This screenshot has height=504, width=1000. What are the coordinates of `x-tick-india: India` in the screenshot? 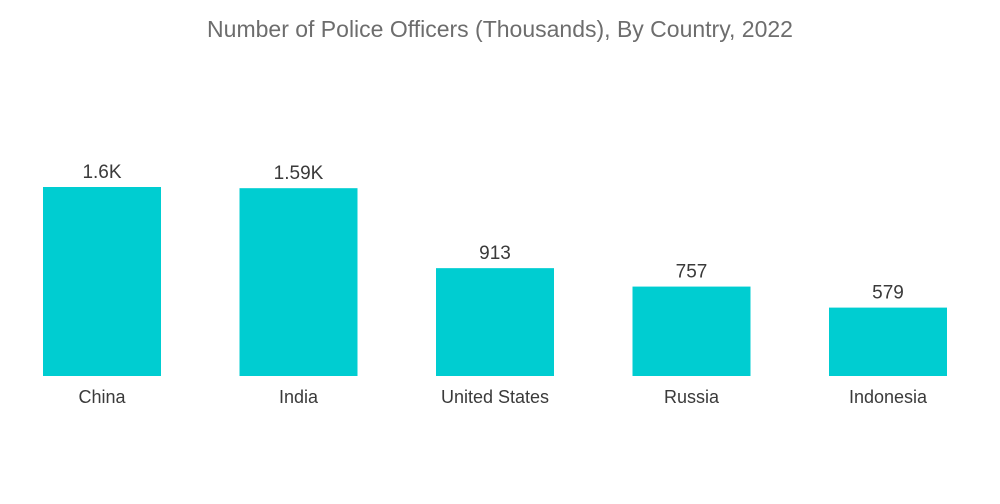 It's located at (299, 397).